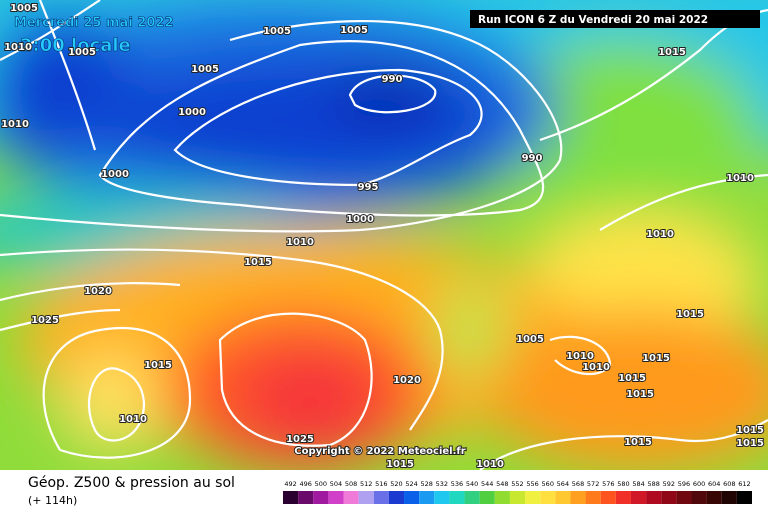  I want to click on run-banner, so click(615, 19).